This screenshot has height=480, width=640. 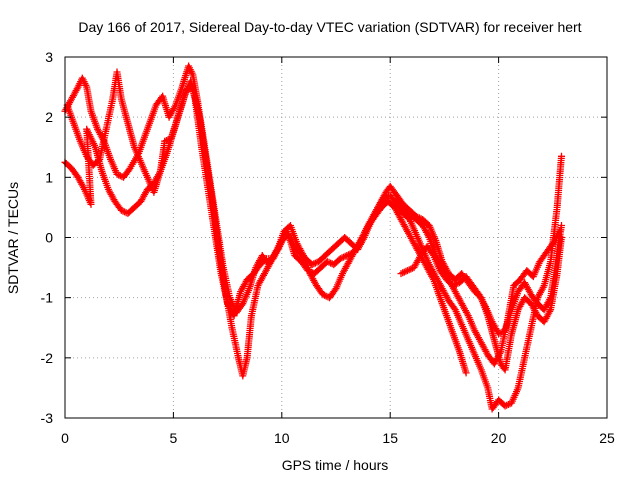 I want to click on y-tick-label: 2, so click(x=49, y=117).